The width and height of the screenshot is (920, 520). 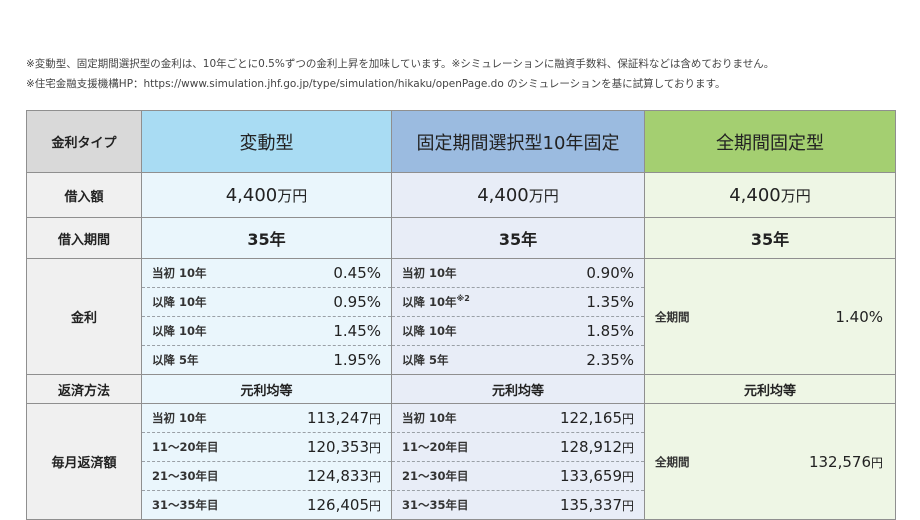 What do you see at coordinates (266, 360) in the screenshot?
I see `rate-subrow: 以降 5年 1.95%` at bounding box center [266, 360].